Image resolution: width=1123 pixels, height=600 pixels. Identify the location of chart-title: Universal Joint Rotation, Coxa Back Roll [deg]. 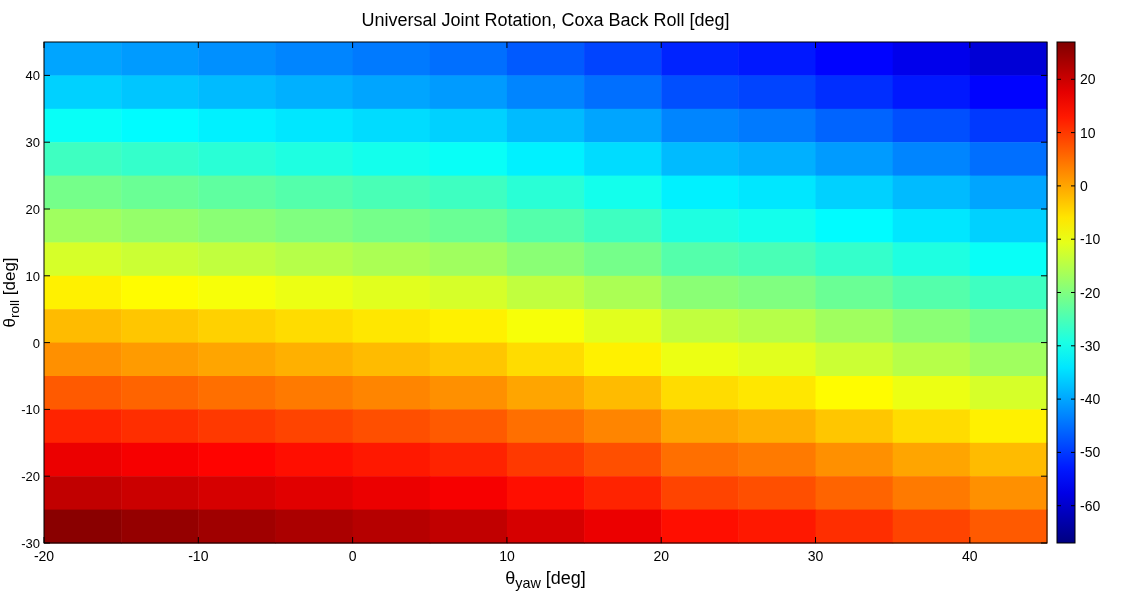
(545, 20).